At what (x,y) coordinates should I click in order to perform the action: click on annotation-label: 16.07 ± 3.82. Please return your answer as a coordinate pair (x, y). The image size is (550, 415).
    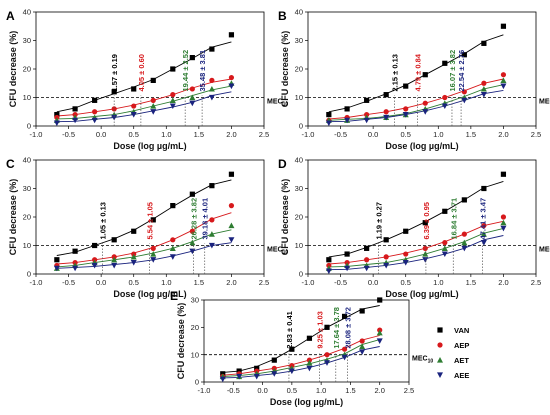
    Looking at the image, I should click on (452, 71).